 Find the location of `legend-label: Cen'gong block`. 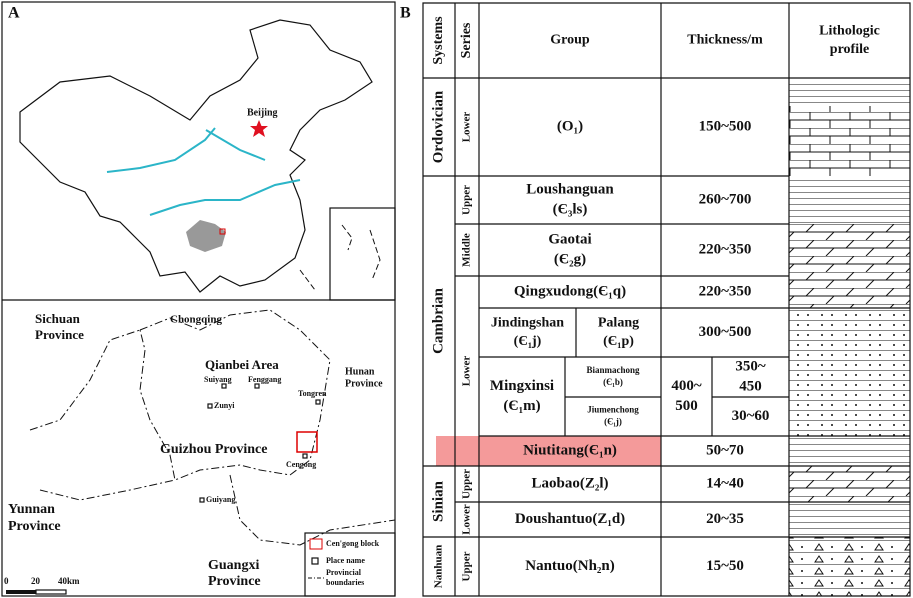

legend-label: Cen'gong block is located at coordinates (353, 543).